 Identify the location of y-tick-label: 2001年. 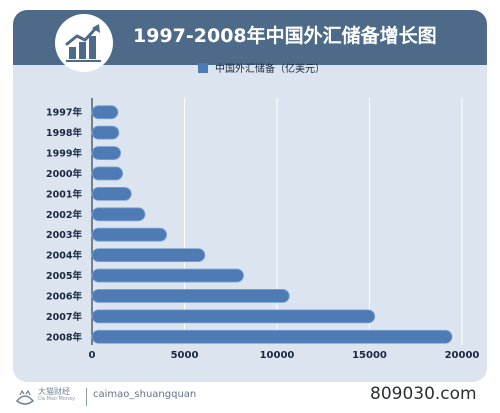
(64, 194).